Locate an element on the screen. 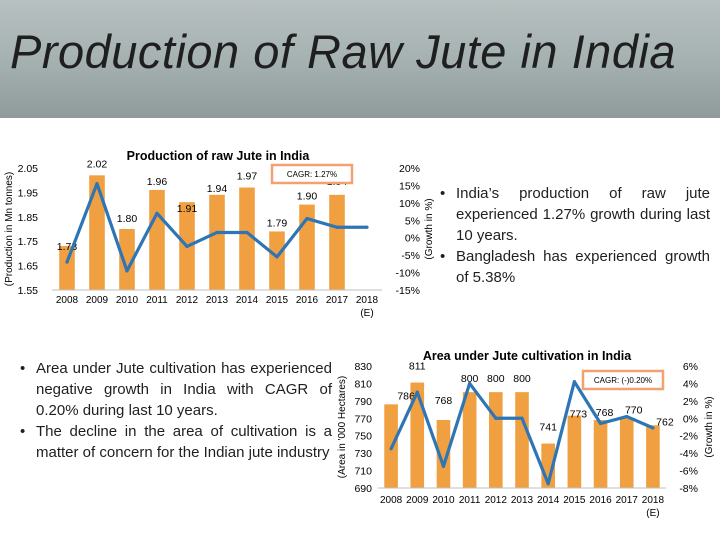 The image size is (720, 540). y2-tick-label: 5% is located at coordinates (412, 221).